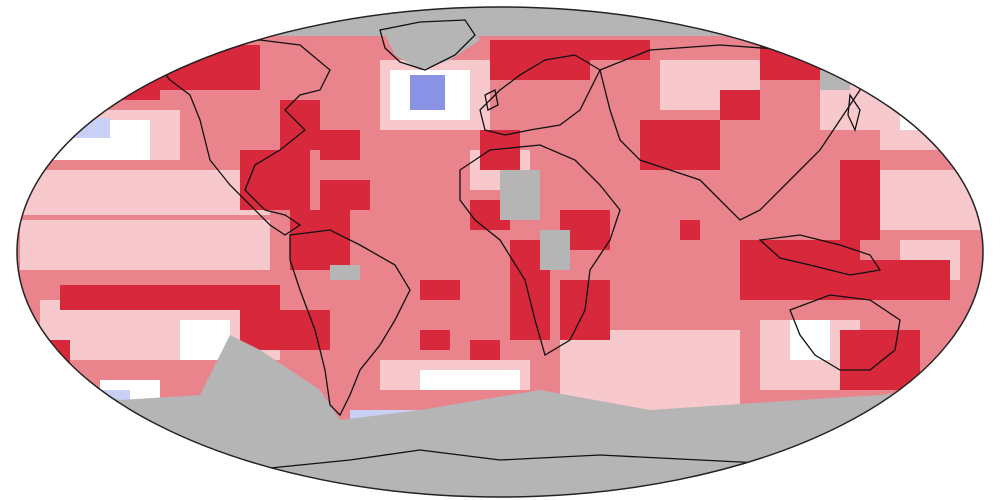 Image resolution: width=1000 pixels, height=500 pixels. I want to click on cell-much-cooler, so click(427, 92).